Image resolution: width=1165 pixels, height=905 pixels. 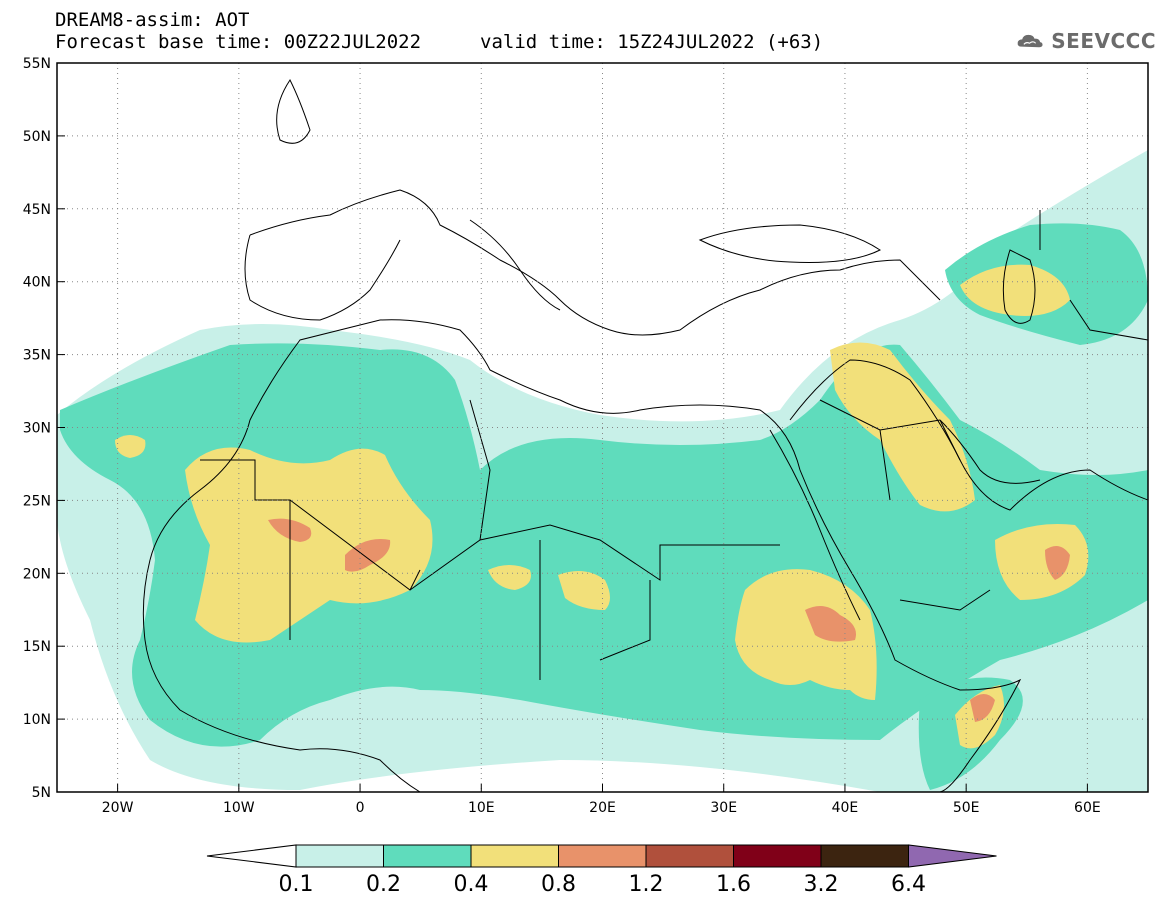 I want to click on aot-band-0.4-sudan, so click(x=806, y=634).